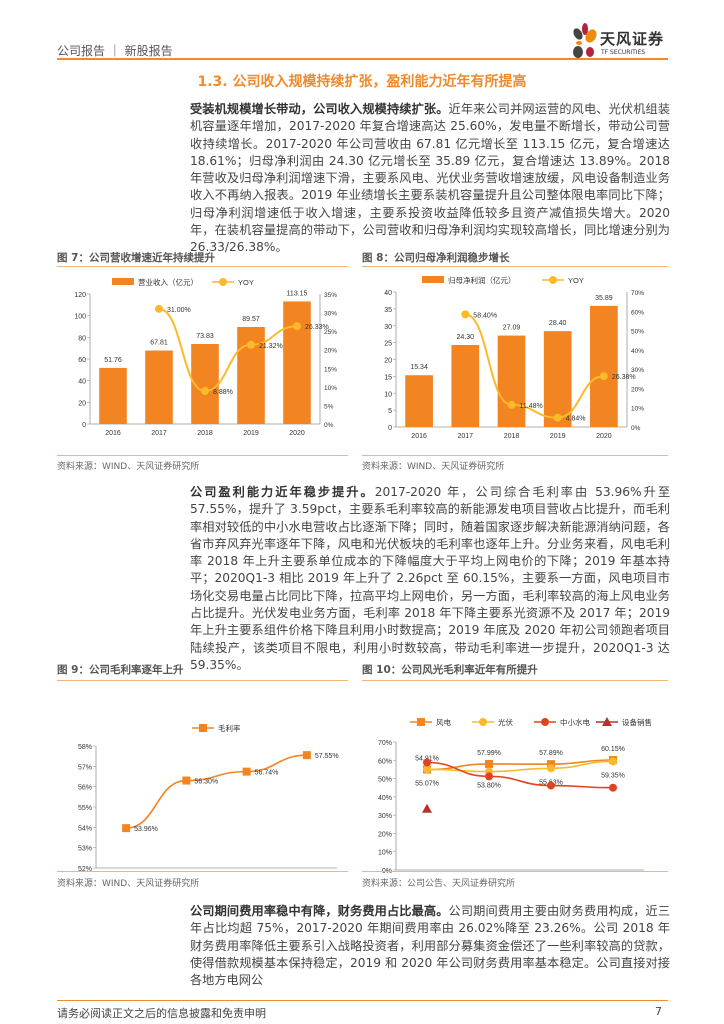  I want to click on data-label: 58.40%, so click(485, 315).